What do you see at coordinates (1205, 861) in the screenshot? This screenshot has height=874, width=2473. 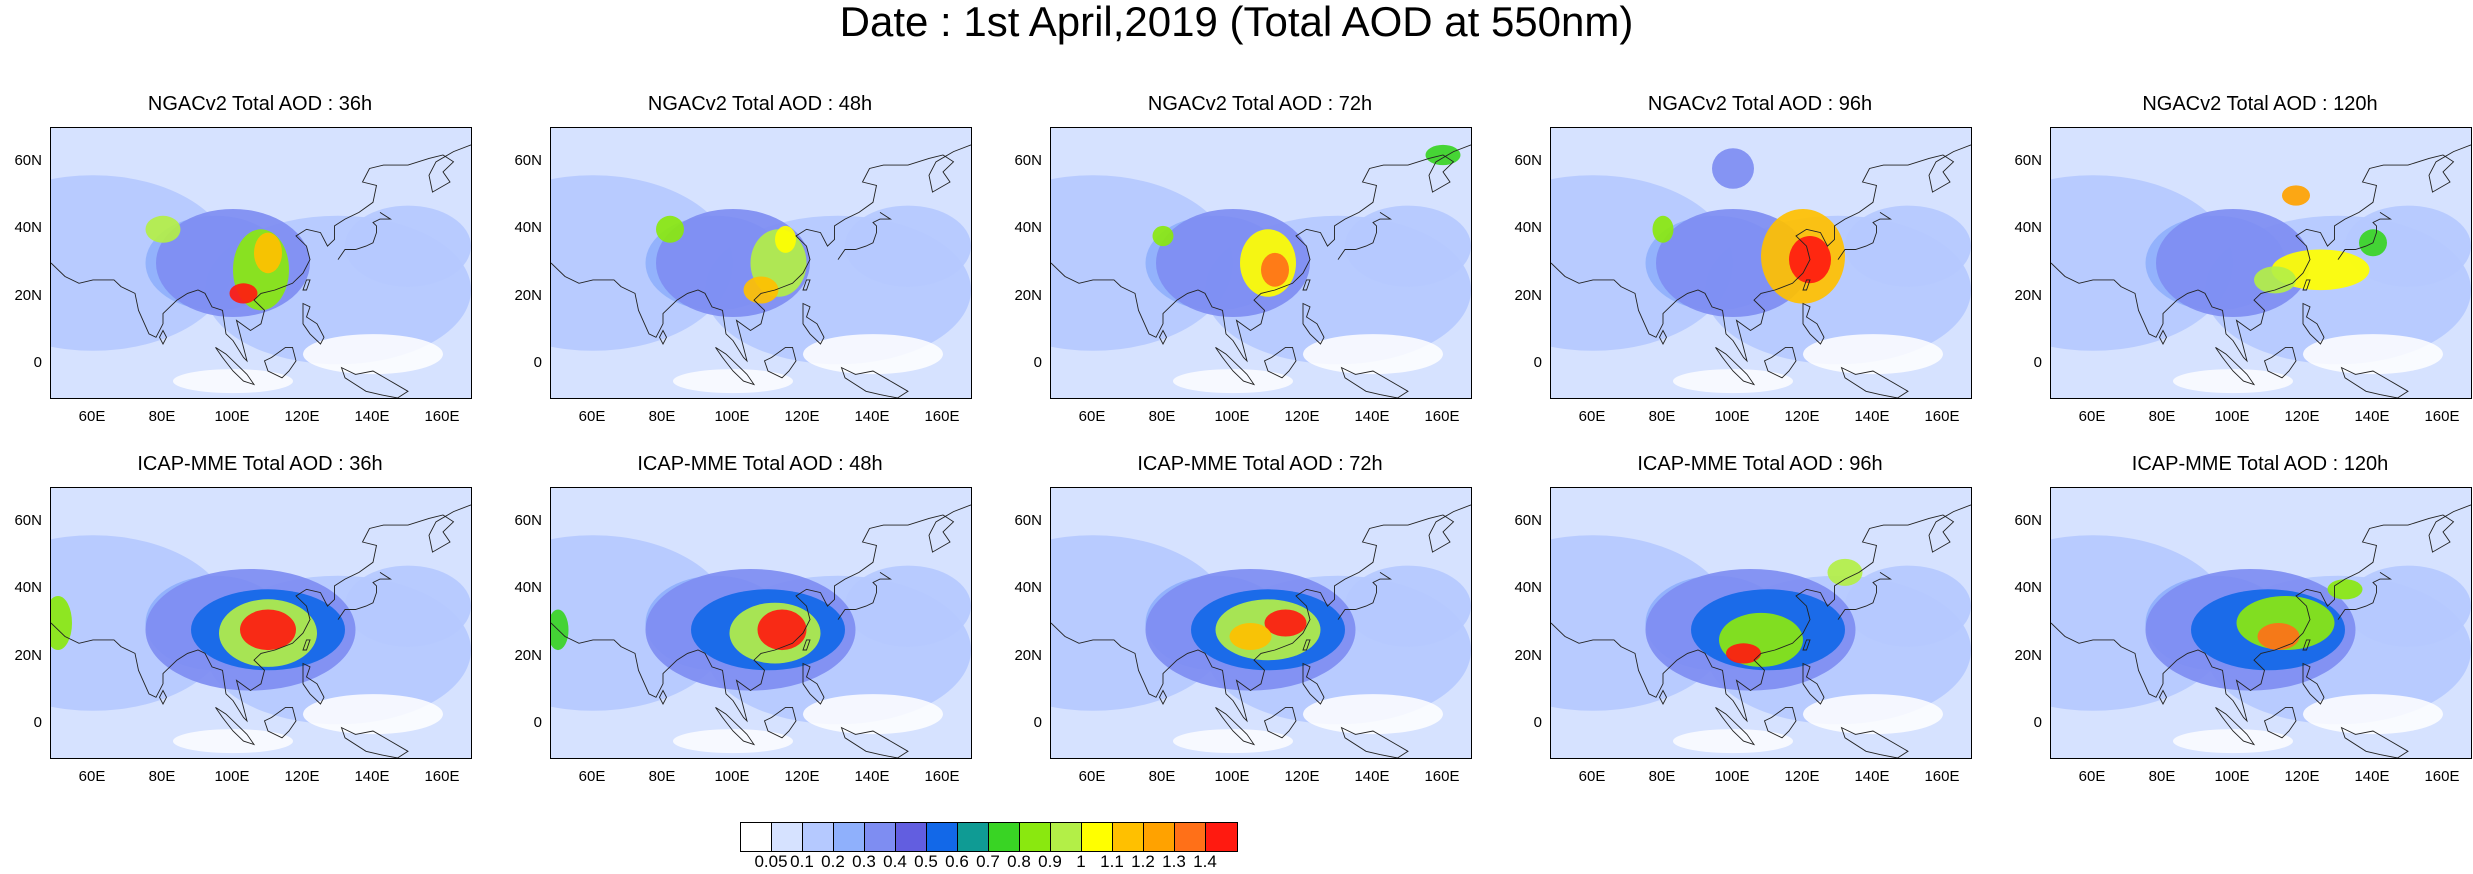 I see `colorbar-label: 1.4` at bounding box center [1205, 861].